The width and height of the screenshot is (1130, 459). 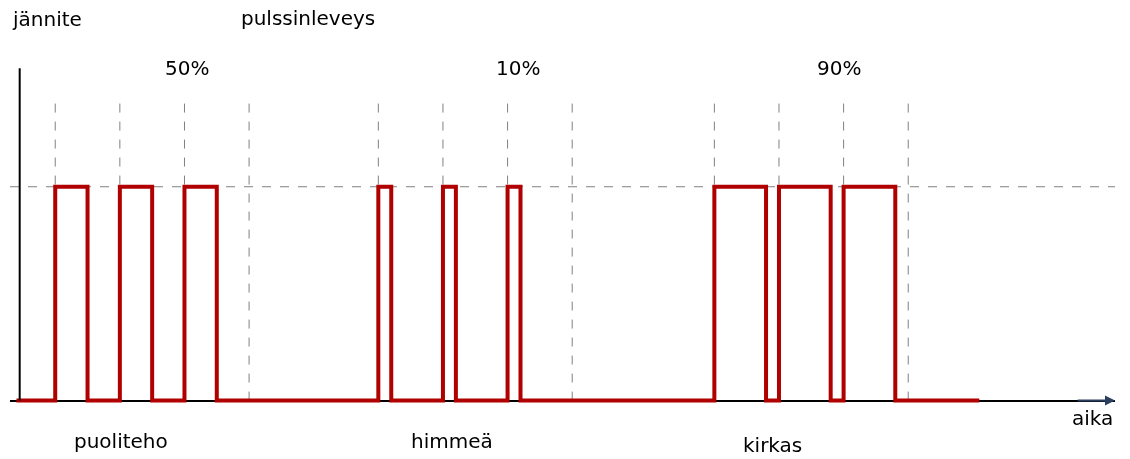 What do you see at coordinates (308, 18) in the screenshot?
I see `text: pulssinleveys` at bounding box center [308, 18].